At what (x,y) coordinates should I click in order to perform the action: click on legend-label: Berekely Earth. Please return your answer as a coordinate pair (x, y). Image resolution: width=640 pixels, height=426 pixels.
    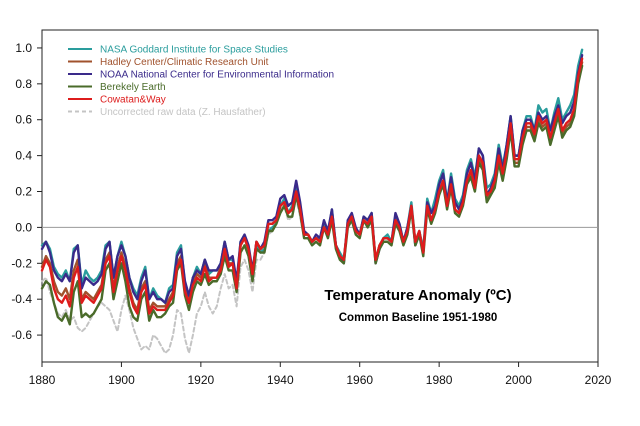
    Looking at the image, I should click on (133, 87).